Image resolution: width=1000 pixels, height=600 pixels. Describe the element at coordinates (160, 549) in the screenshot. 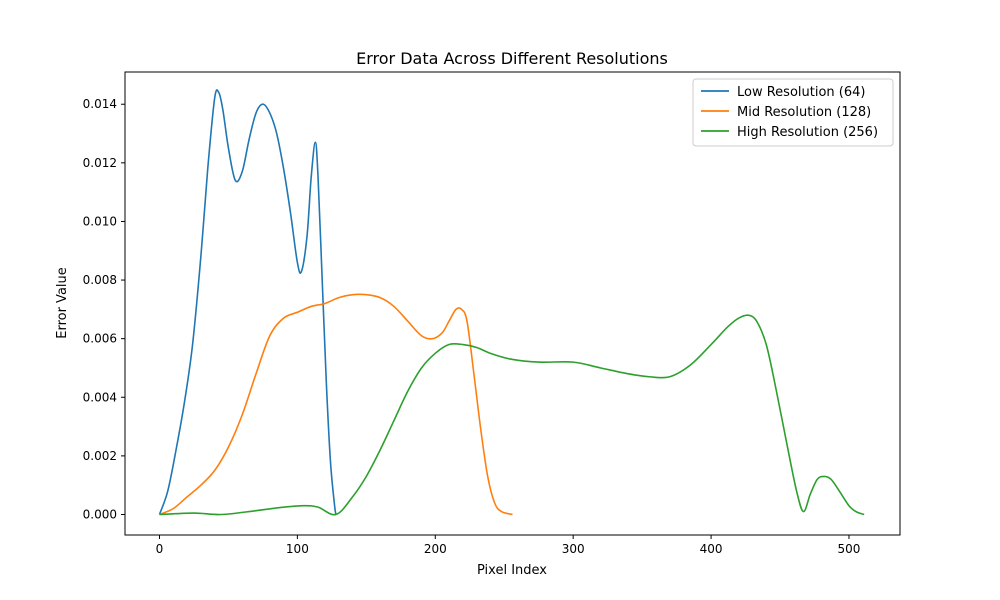

I see `x-tick-label: 0` at that location.